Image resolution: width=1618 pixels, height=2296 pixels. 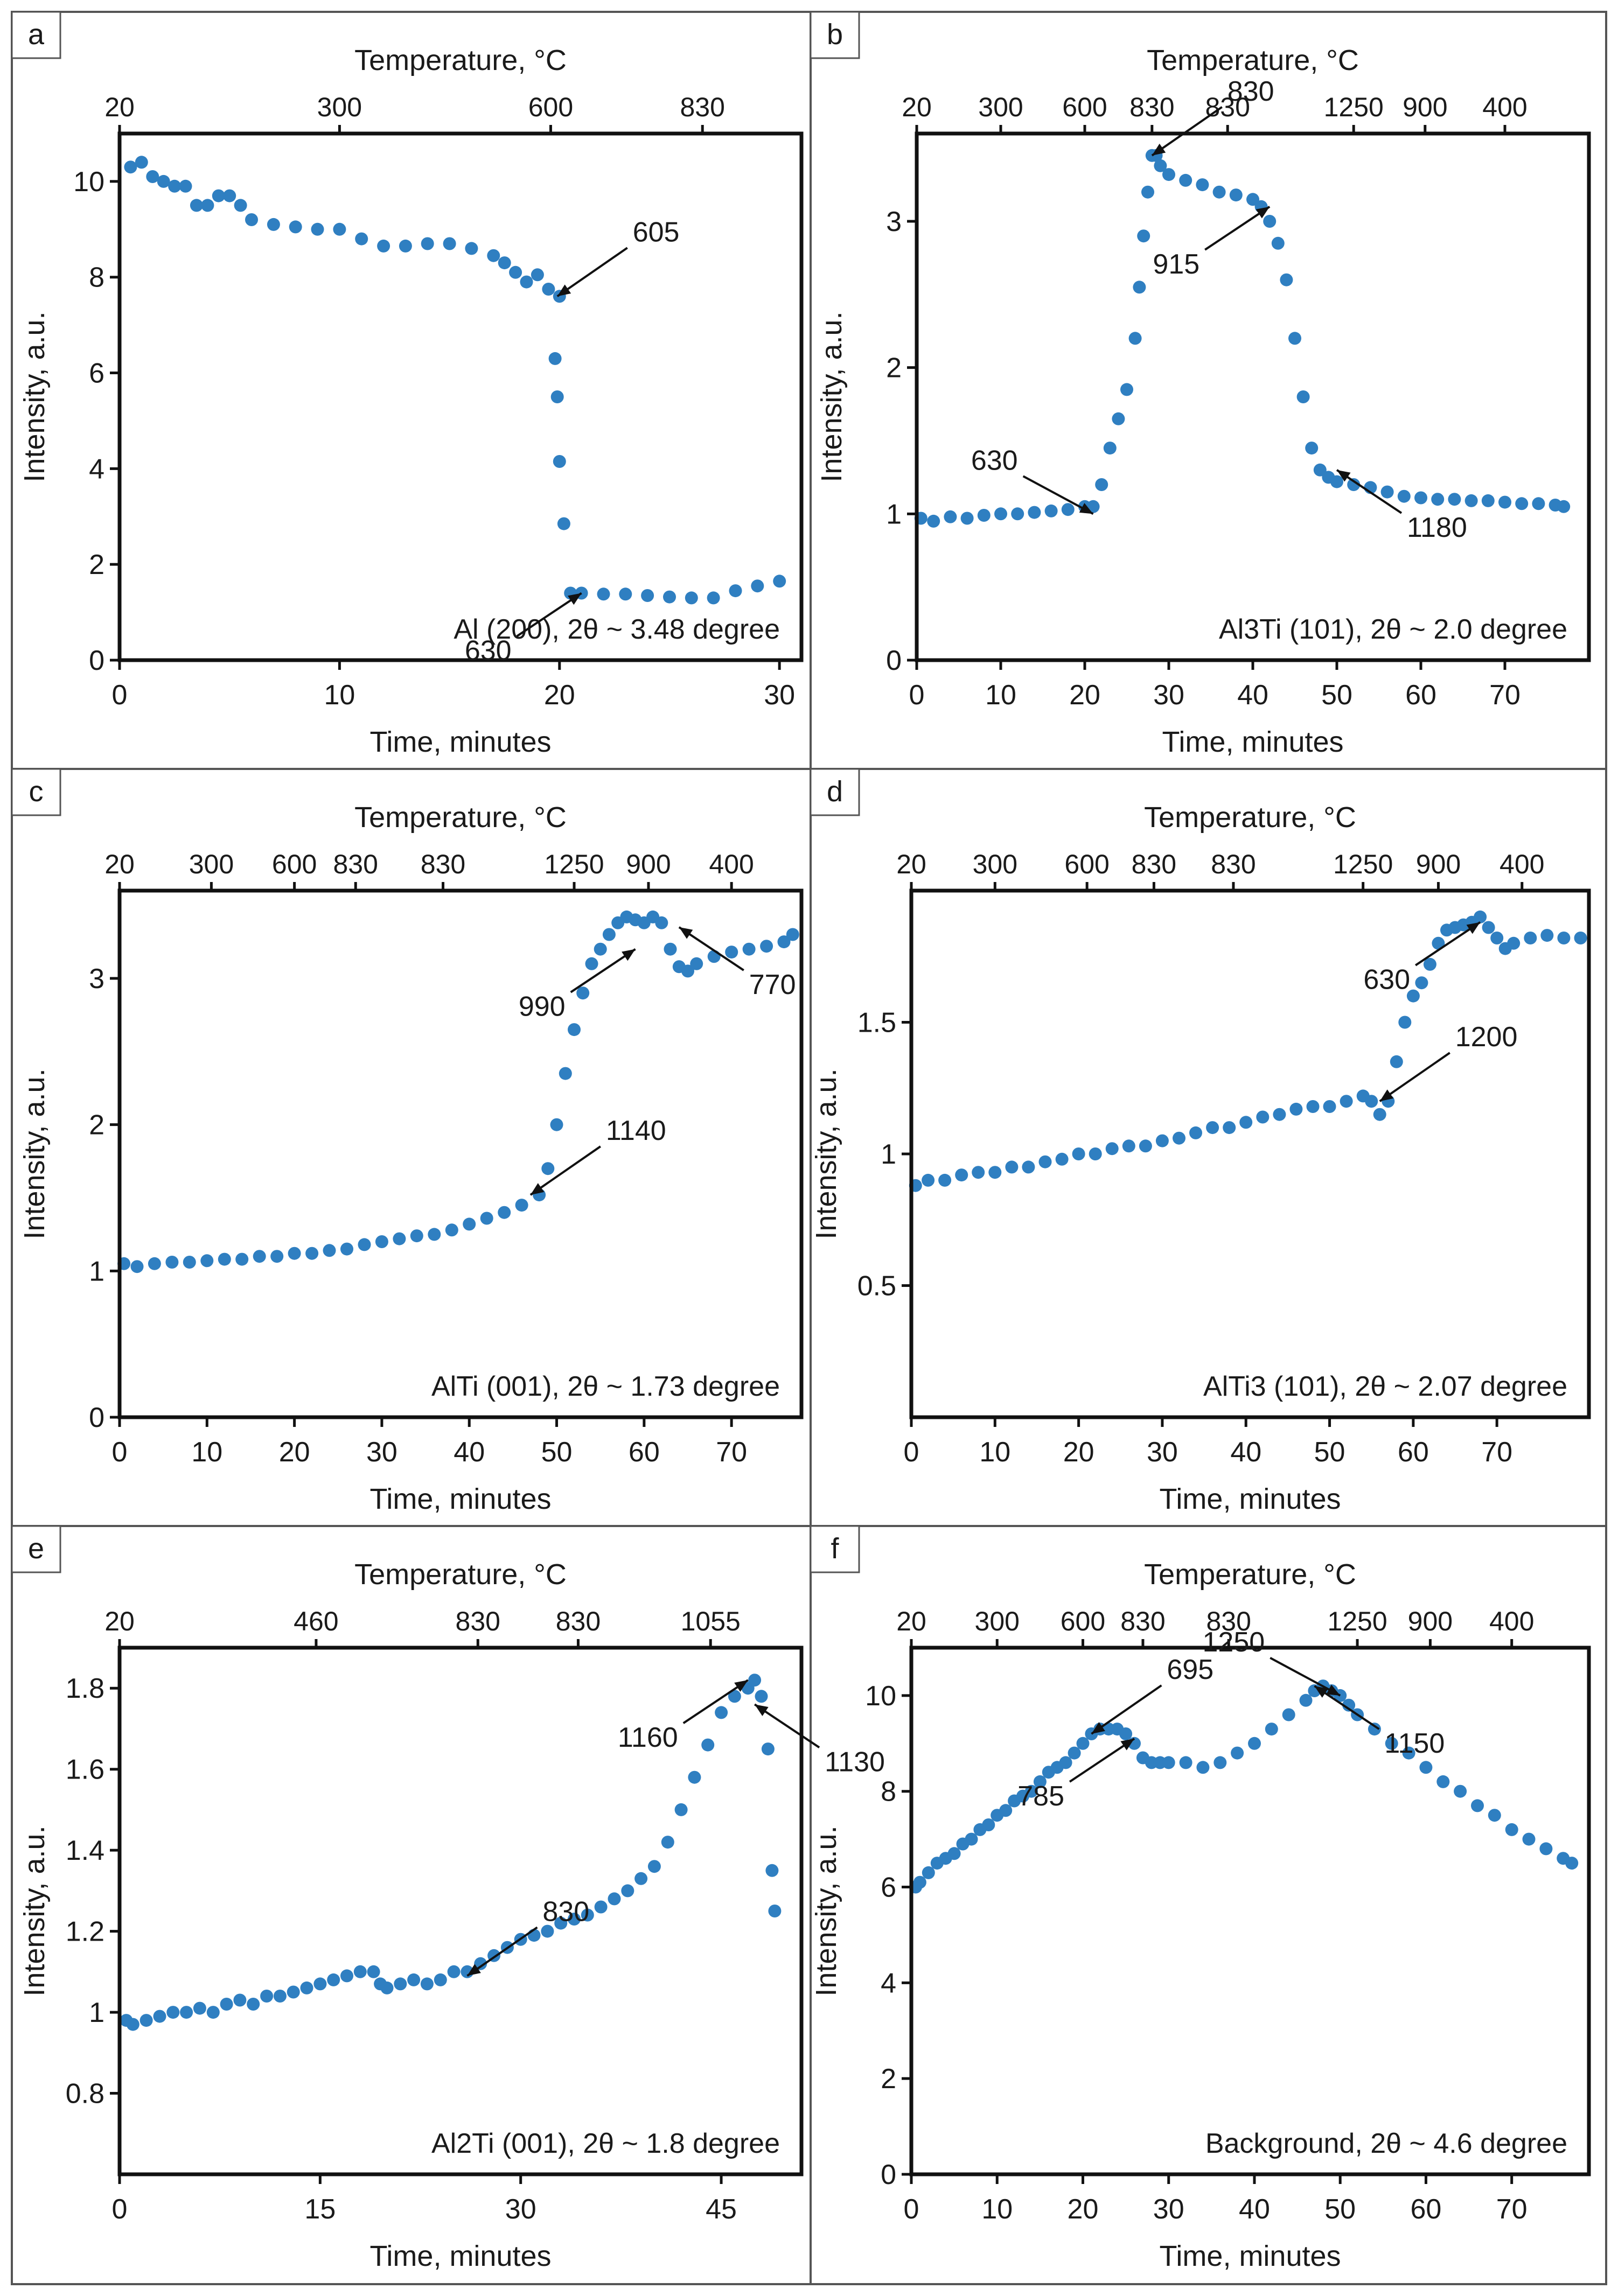 What do you see at coordinates (1437, 527) in the screenshot?
I see `annotation-label: 1180` at bounding box center [1437, 527].